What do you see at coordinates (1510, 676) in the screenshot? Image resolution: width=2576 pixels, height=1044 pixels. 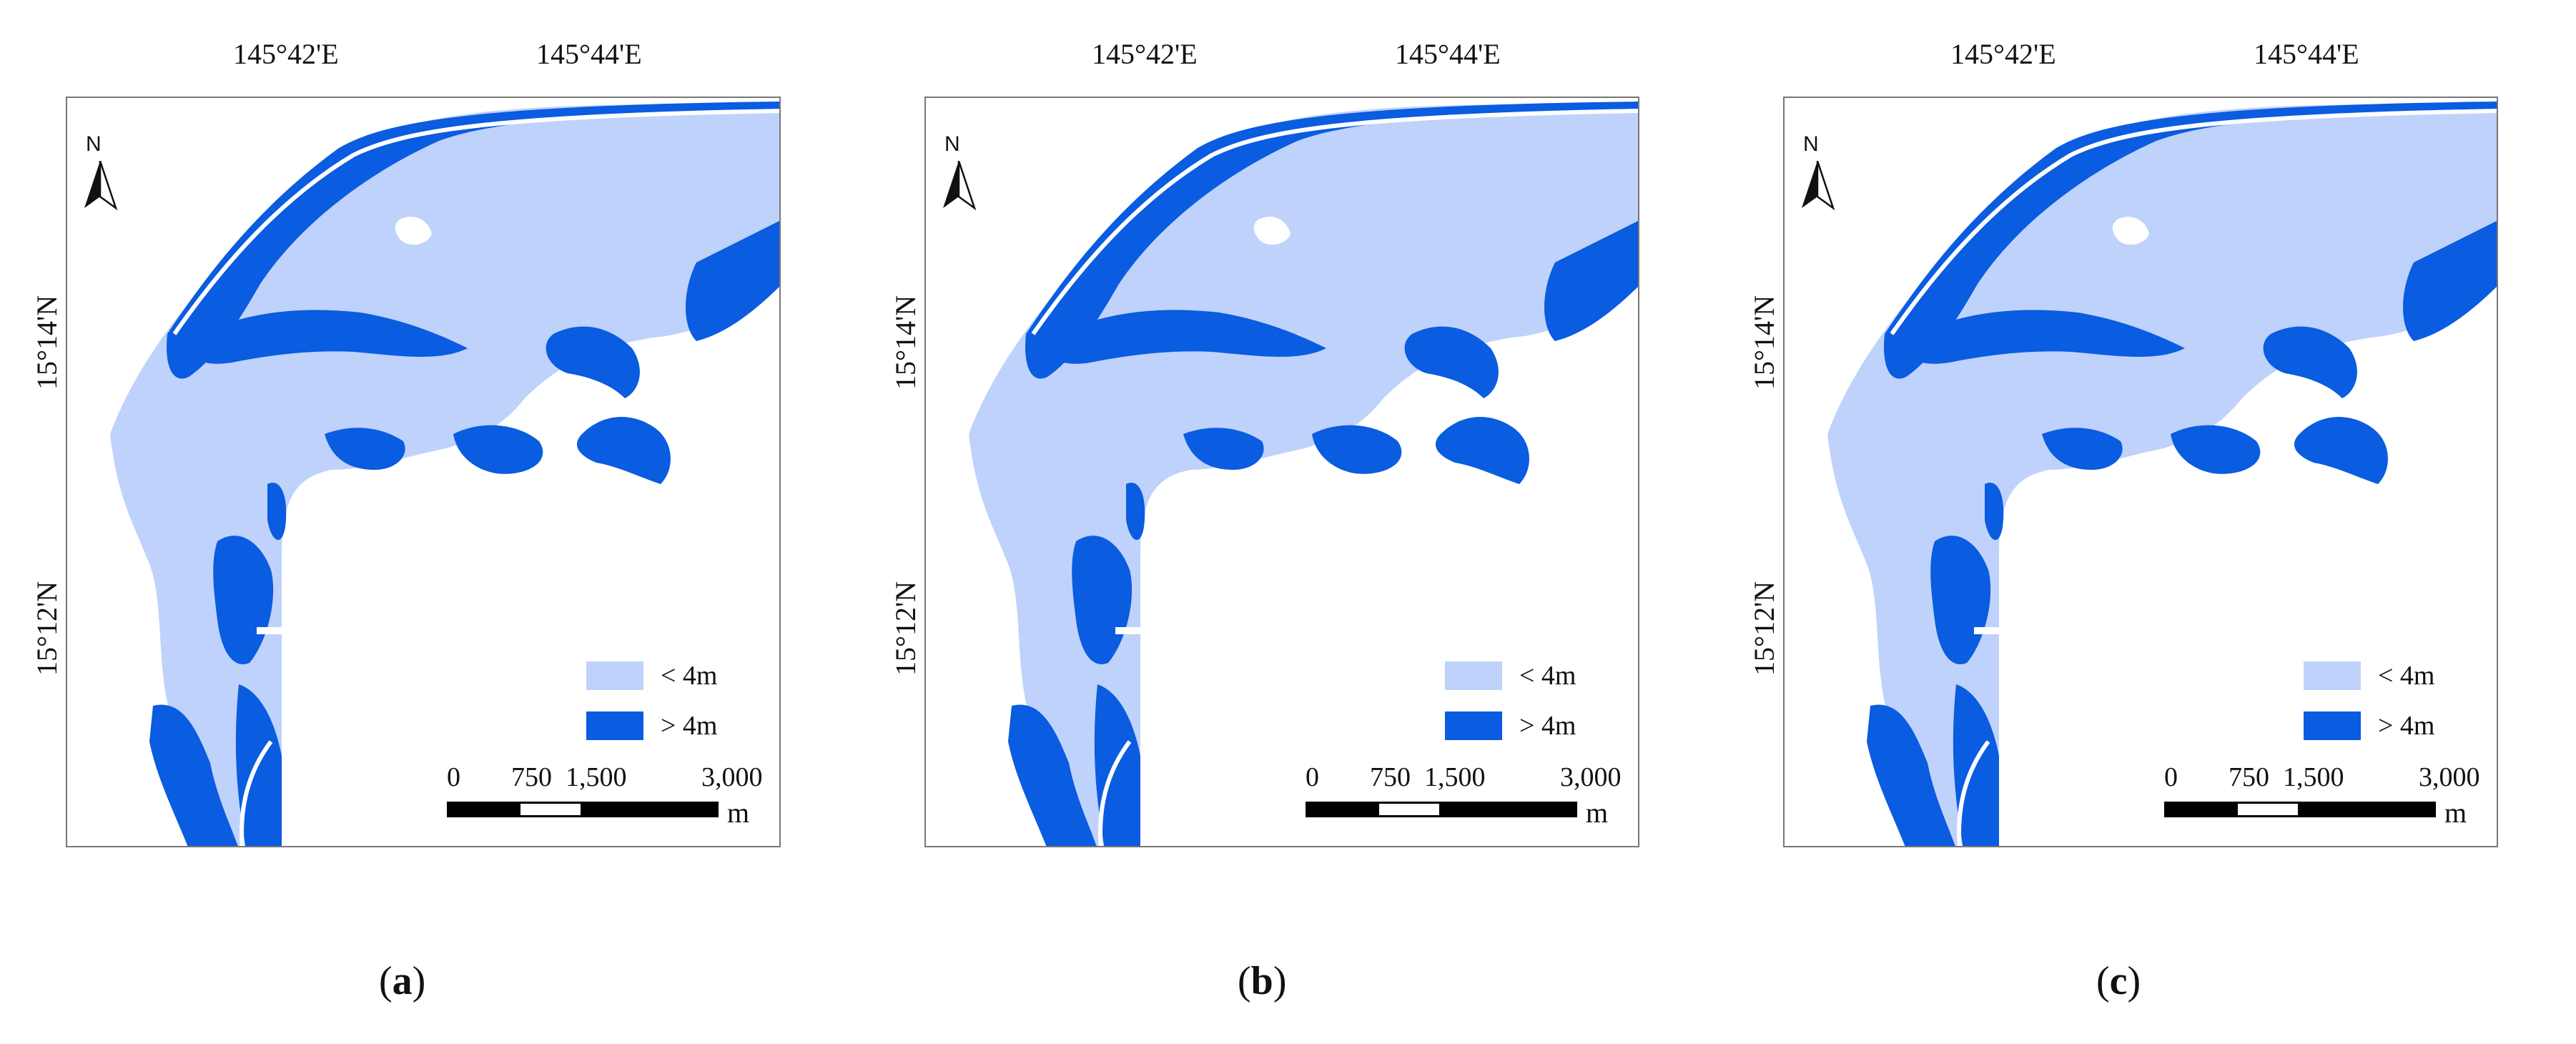 I see `legend-item: < 4m` at bounding box center [1510, 676].